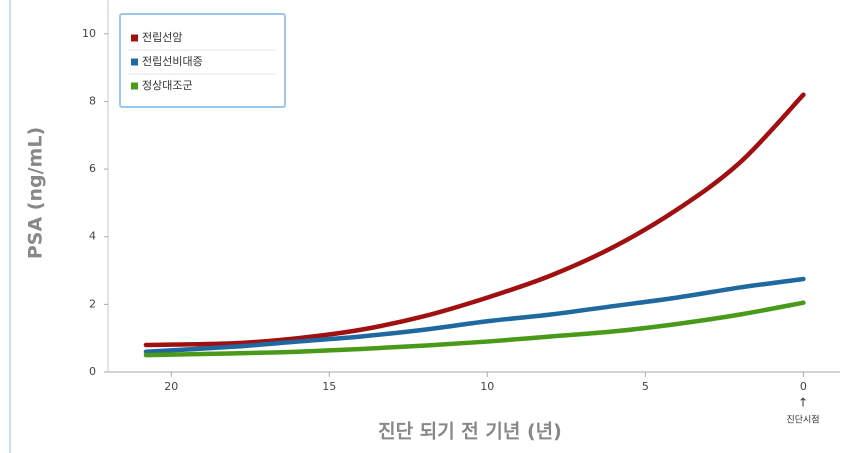  What do you see at coordinates (470, 432) in the screenshot?
I see `x-axis-label: 진단 되기 전 기년 (년)` at bounding box center [470, 432].